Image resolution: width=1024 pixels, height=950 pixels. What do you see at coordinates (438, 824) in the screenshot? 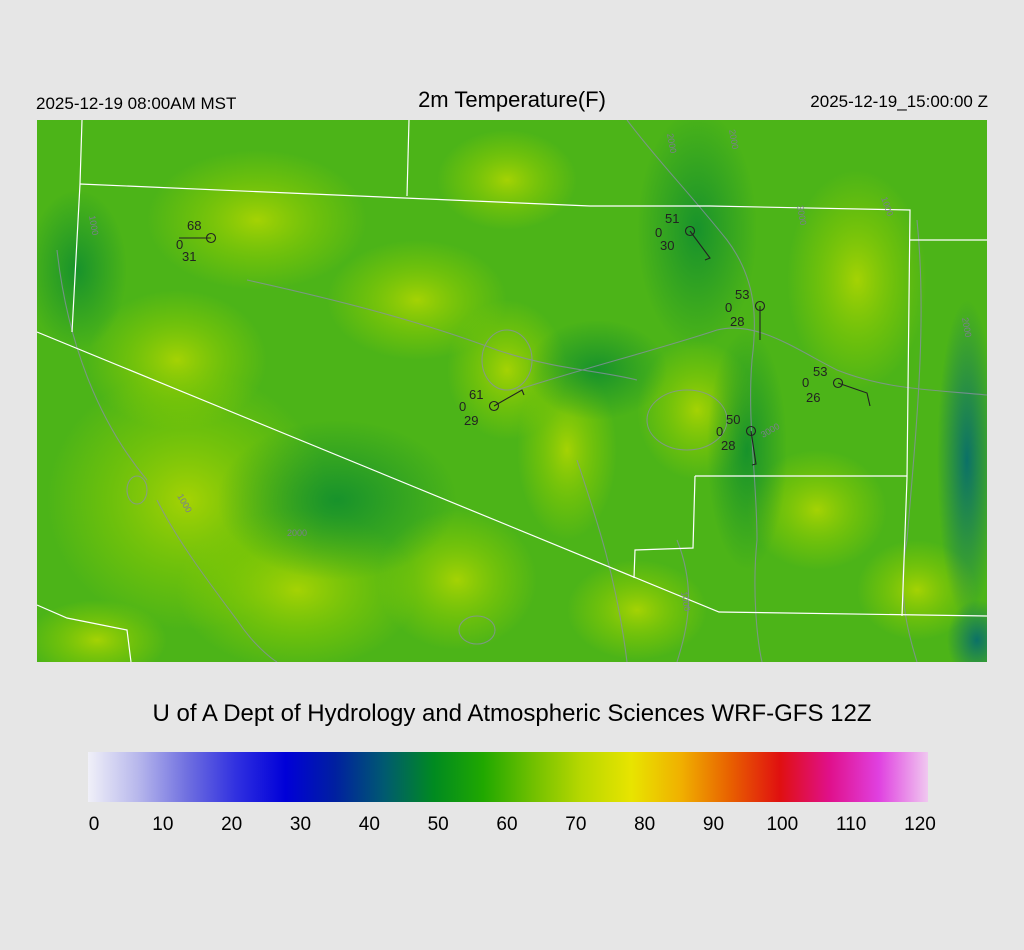
I see `colorbar-tick-label: 50` at bounding box center [438, 824].